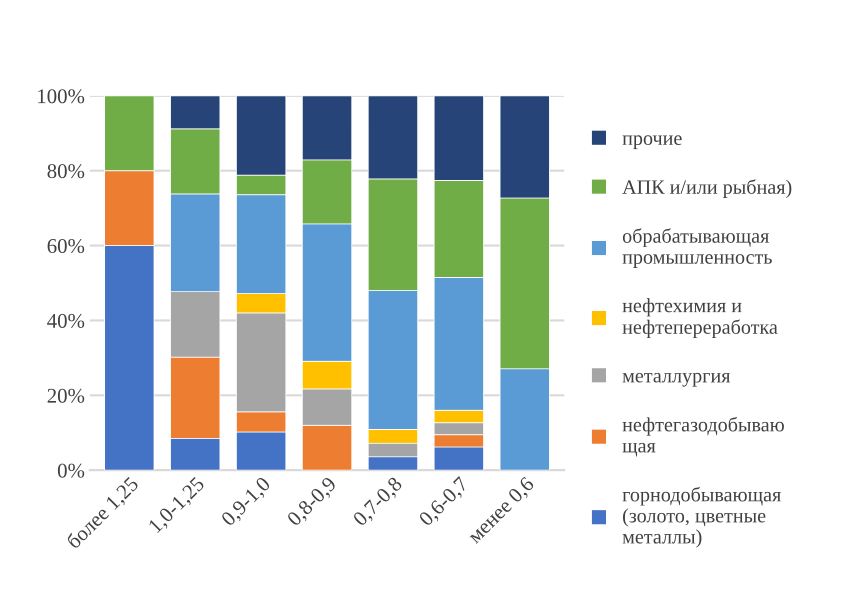  I want to click on legend-label: нефтегазодобываю щая, so click(703, 436).